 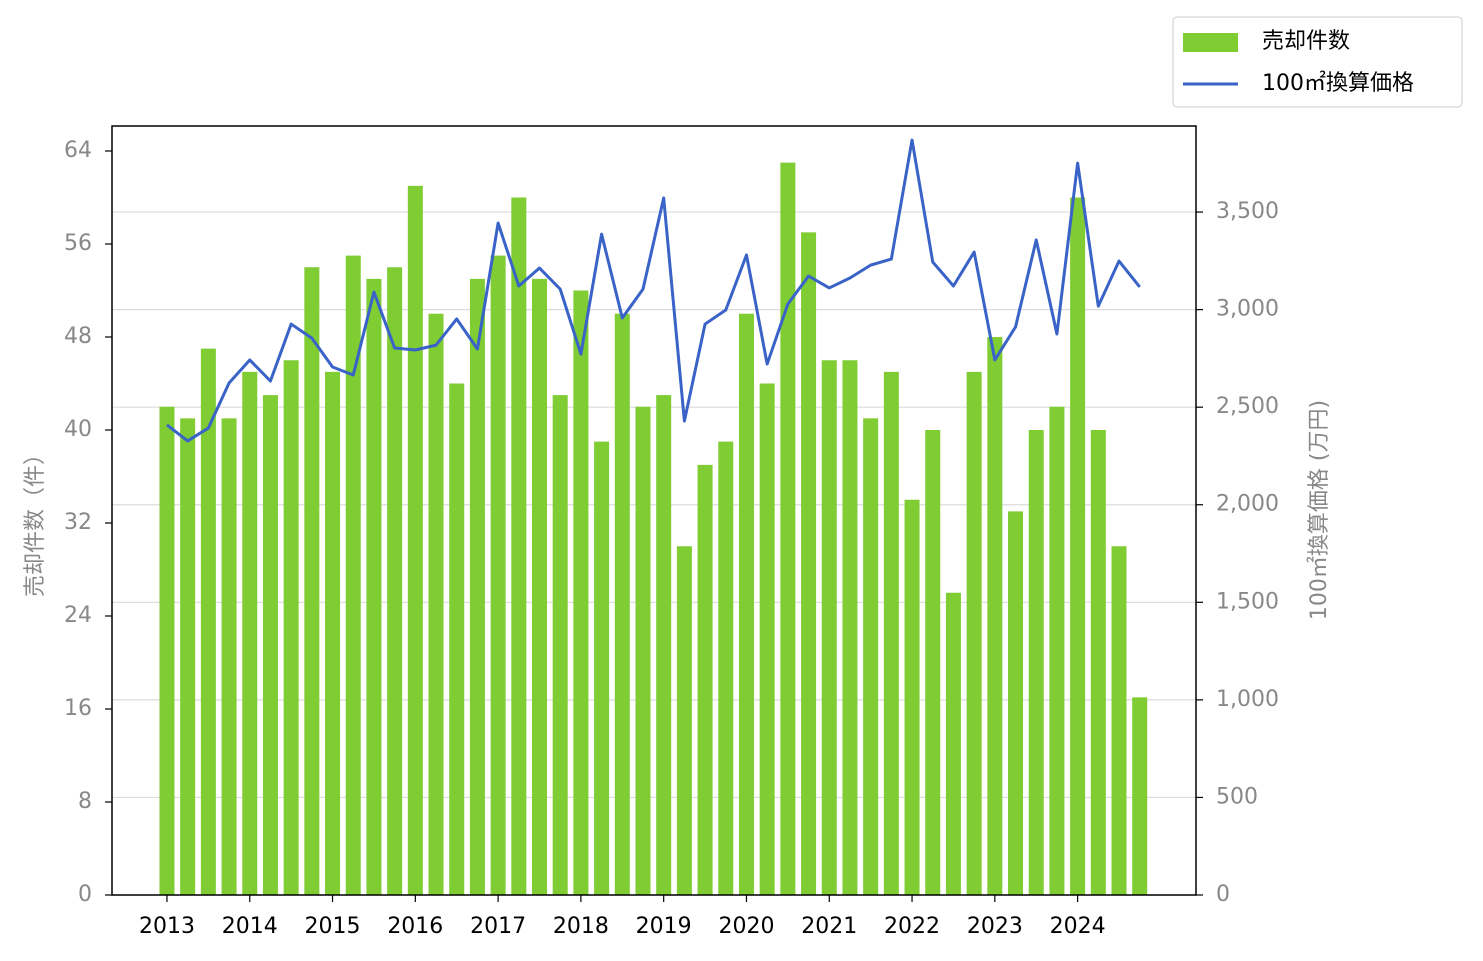 What do you see at coordinates (78, 708) in the screenshot?
I see `y-tick-label: 16` at bounding box center [78, 708].